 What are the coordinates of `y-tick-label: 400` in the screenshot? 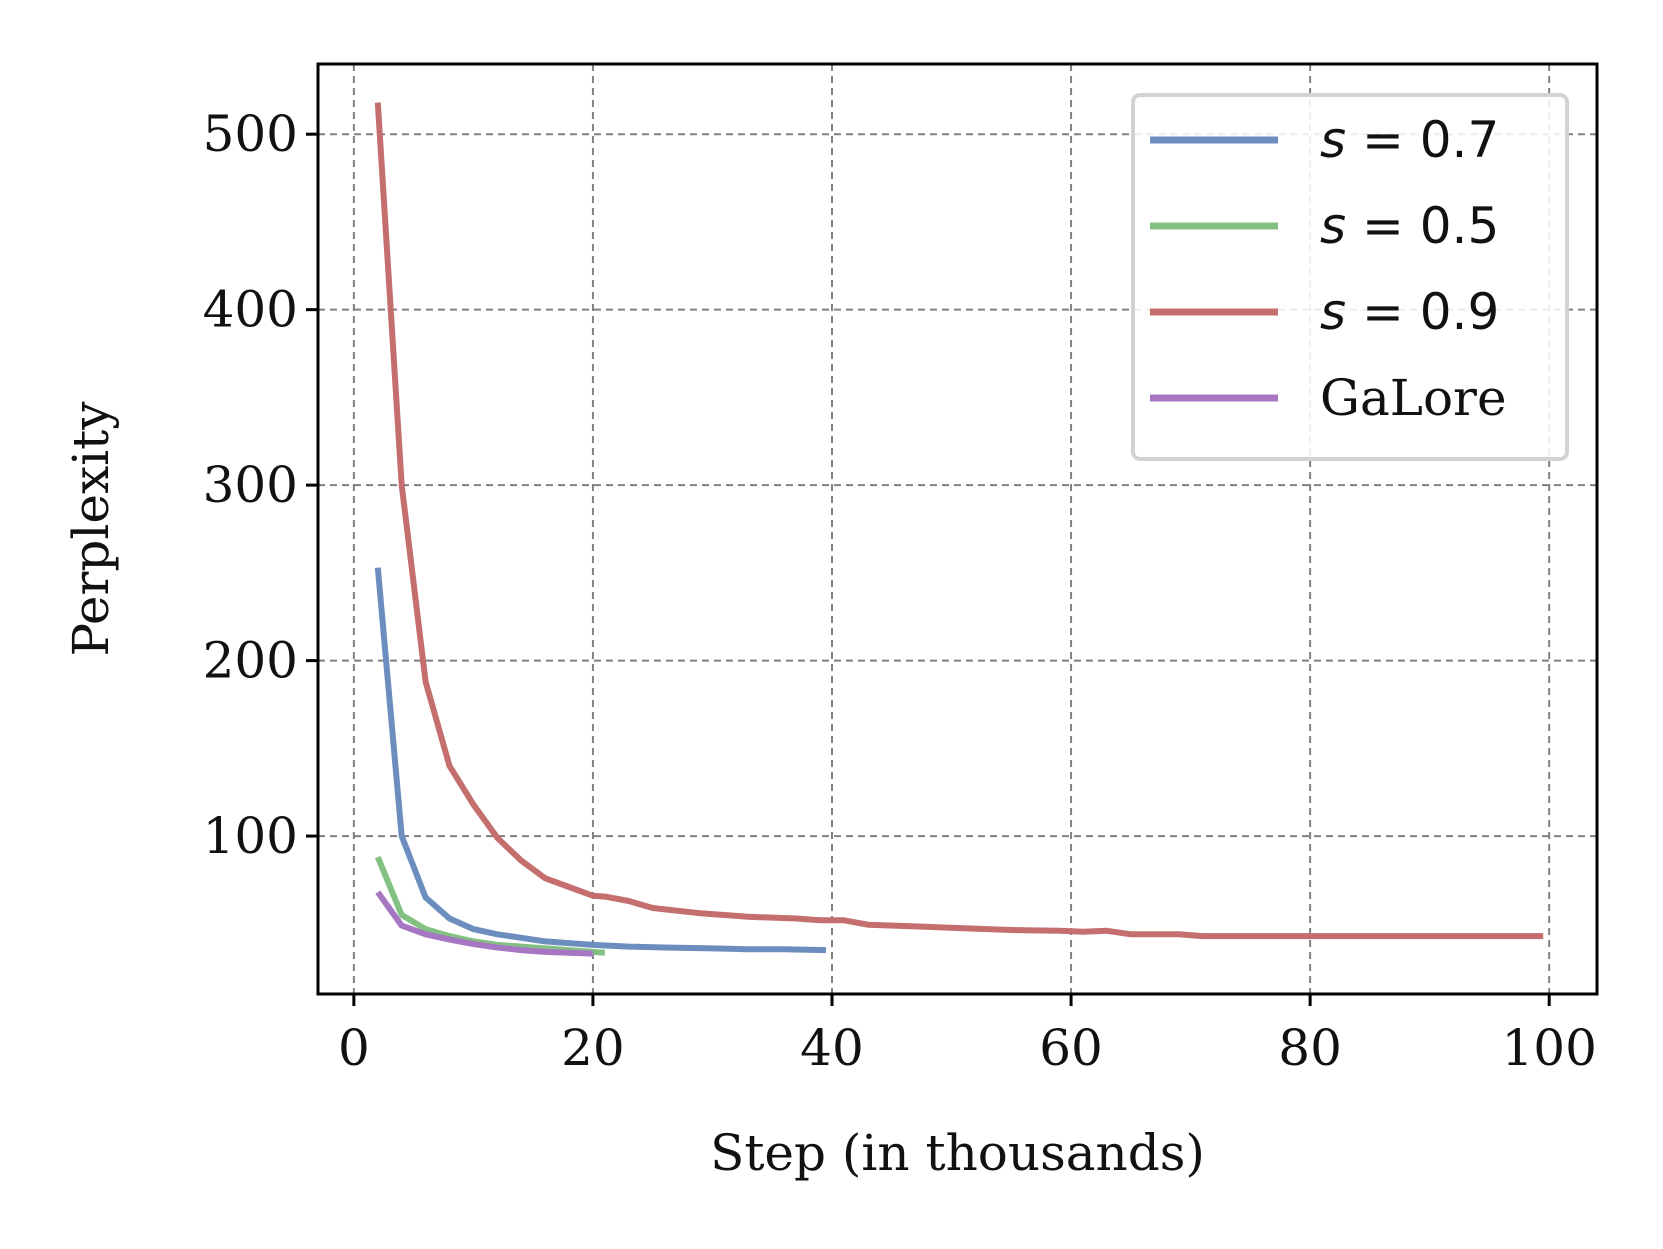 It's located at (250, 310).